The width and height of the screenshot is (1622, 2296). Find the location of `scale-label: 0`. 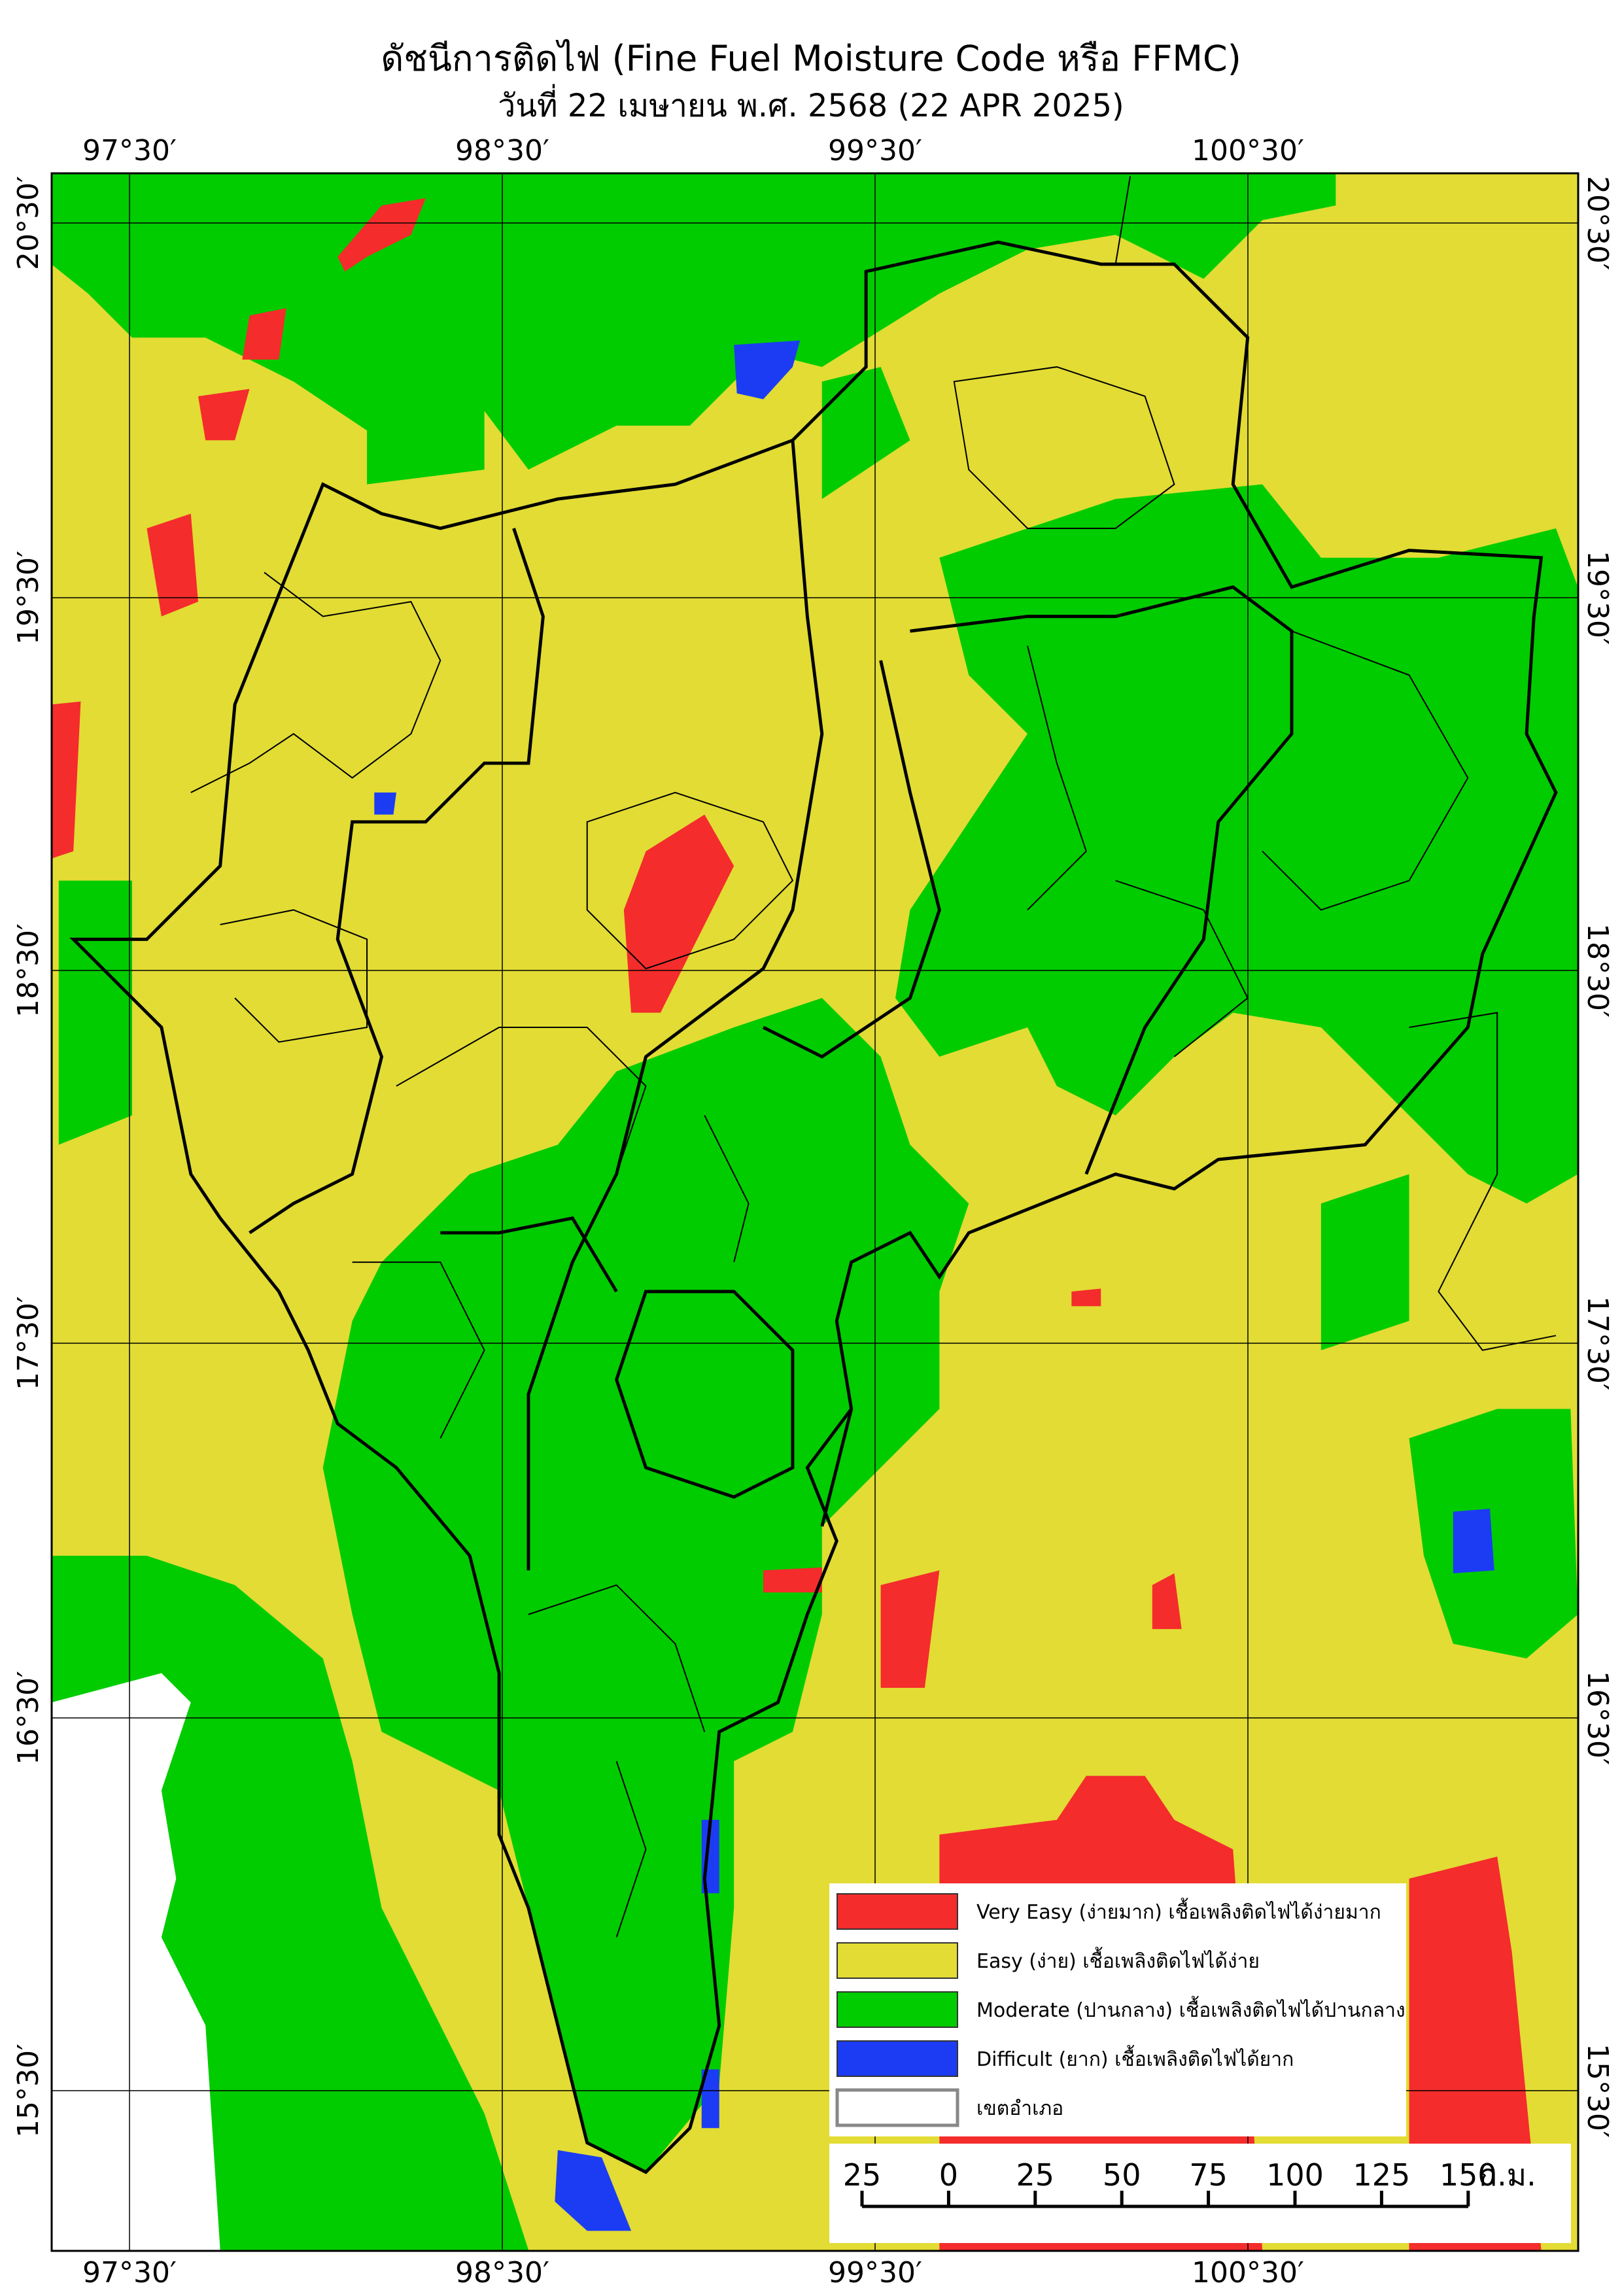

scale-label: 0 is located at coordinates (948, 2175).